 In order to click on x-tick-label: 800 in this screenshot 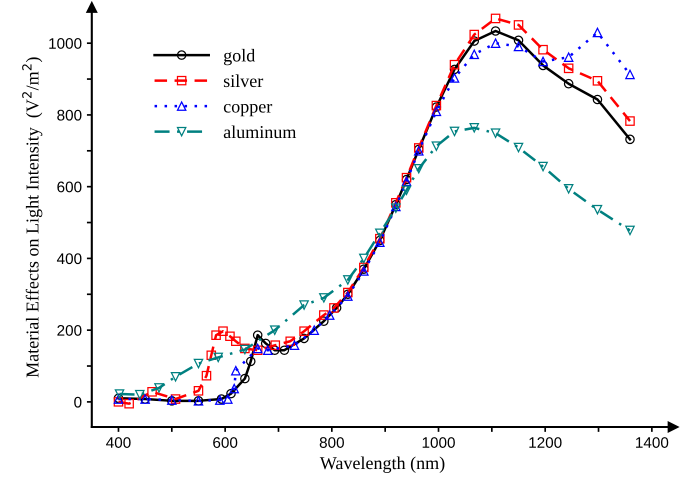, I will do `click(332, 442)`.